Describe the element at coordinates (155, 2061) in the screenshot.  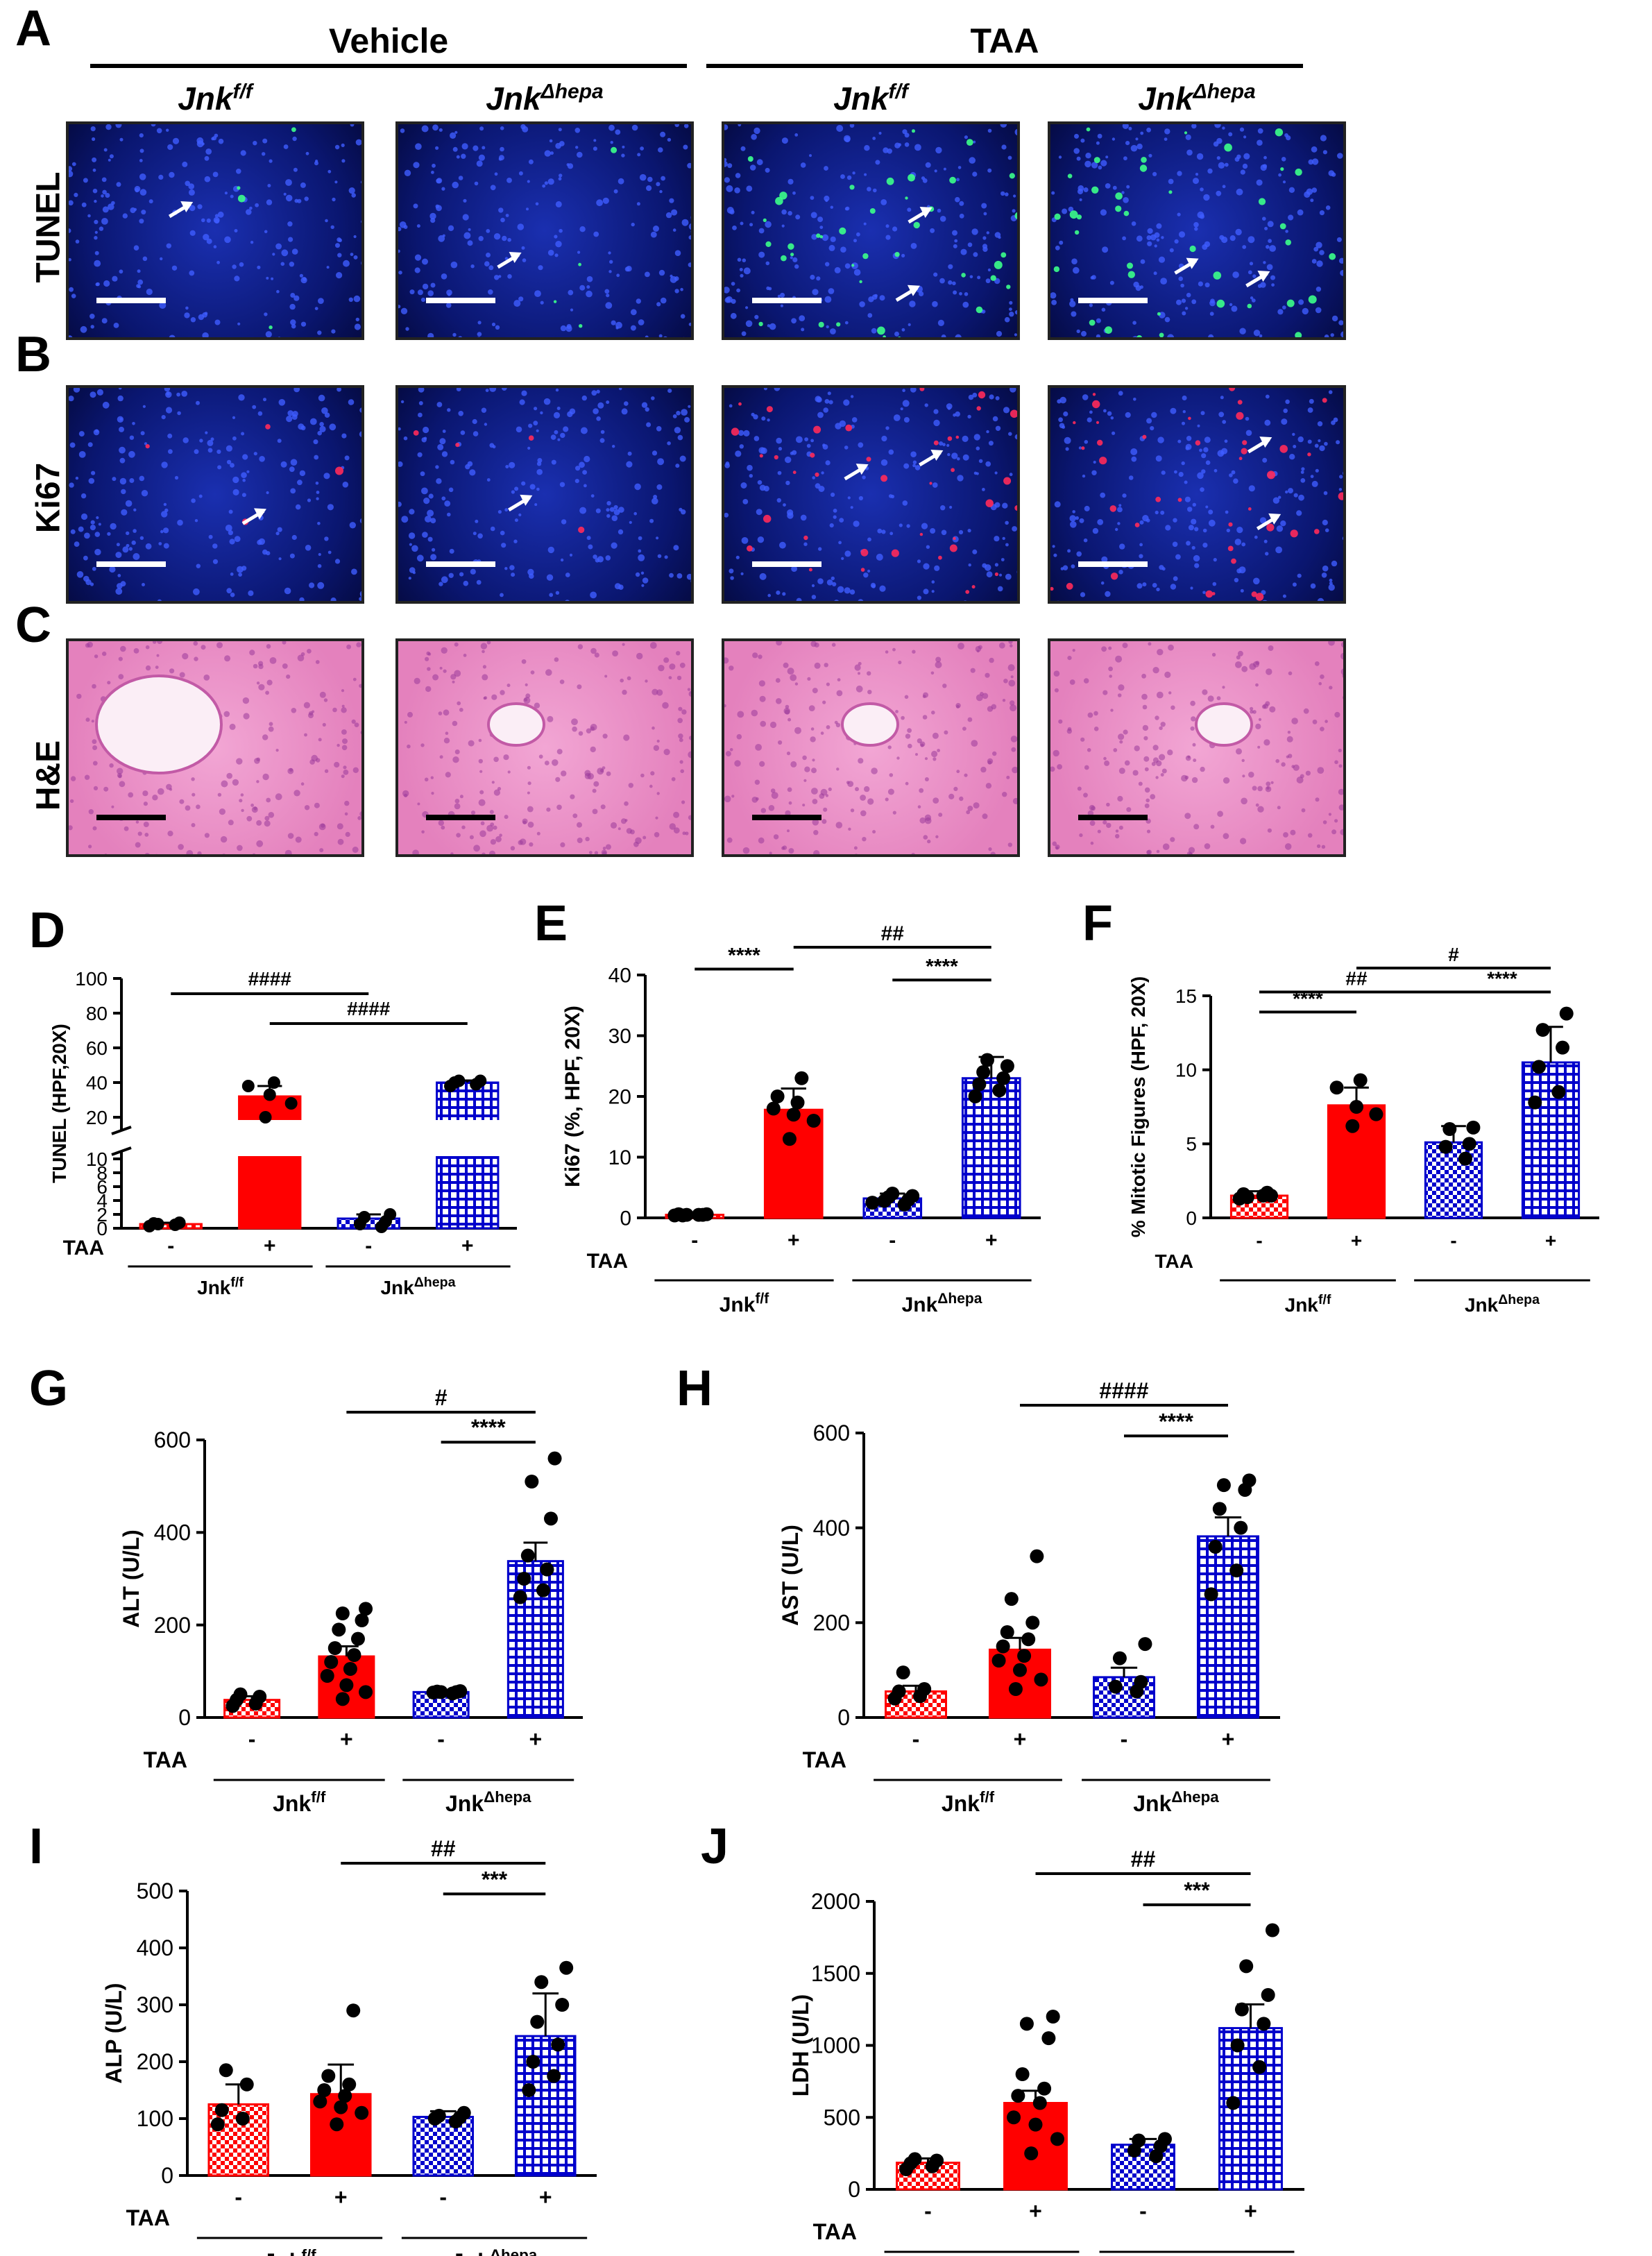
I see `i-y-tick-label: 200` at that location.